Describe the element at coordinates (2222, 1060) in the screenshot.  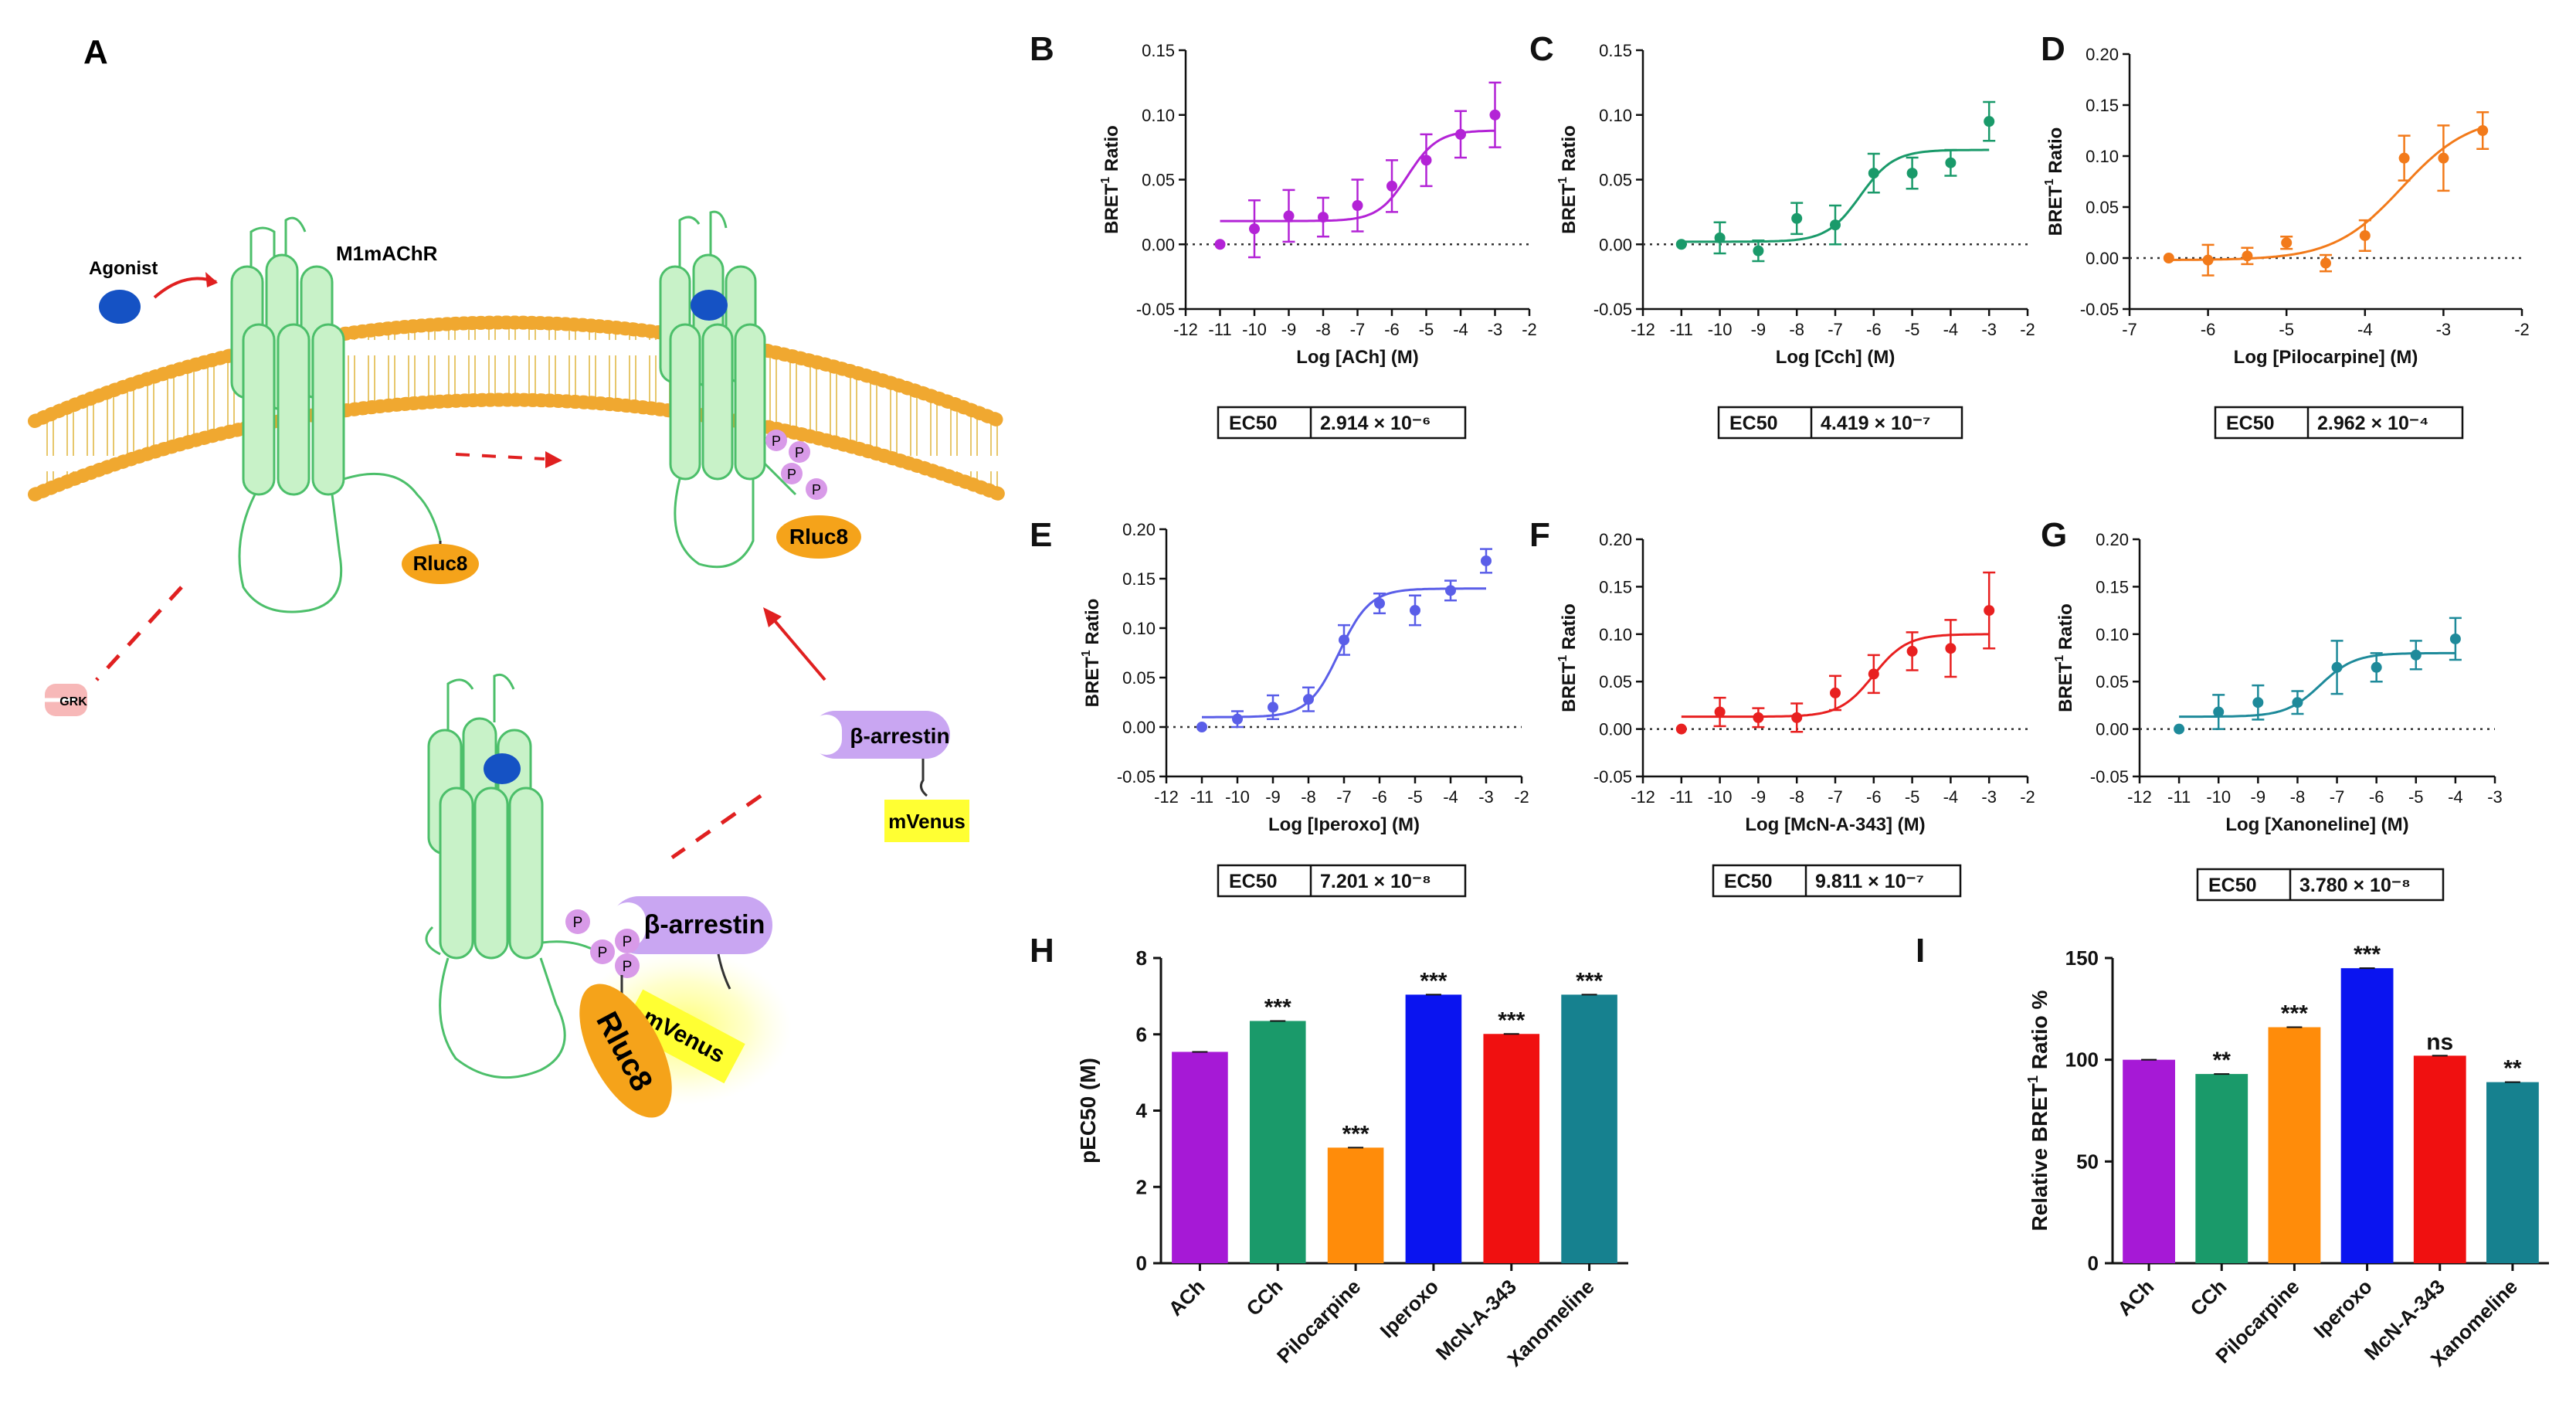
I see `chart-i-significance-label: **` at that location.